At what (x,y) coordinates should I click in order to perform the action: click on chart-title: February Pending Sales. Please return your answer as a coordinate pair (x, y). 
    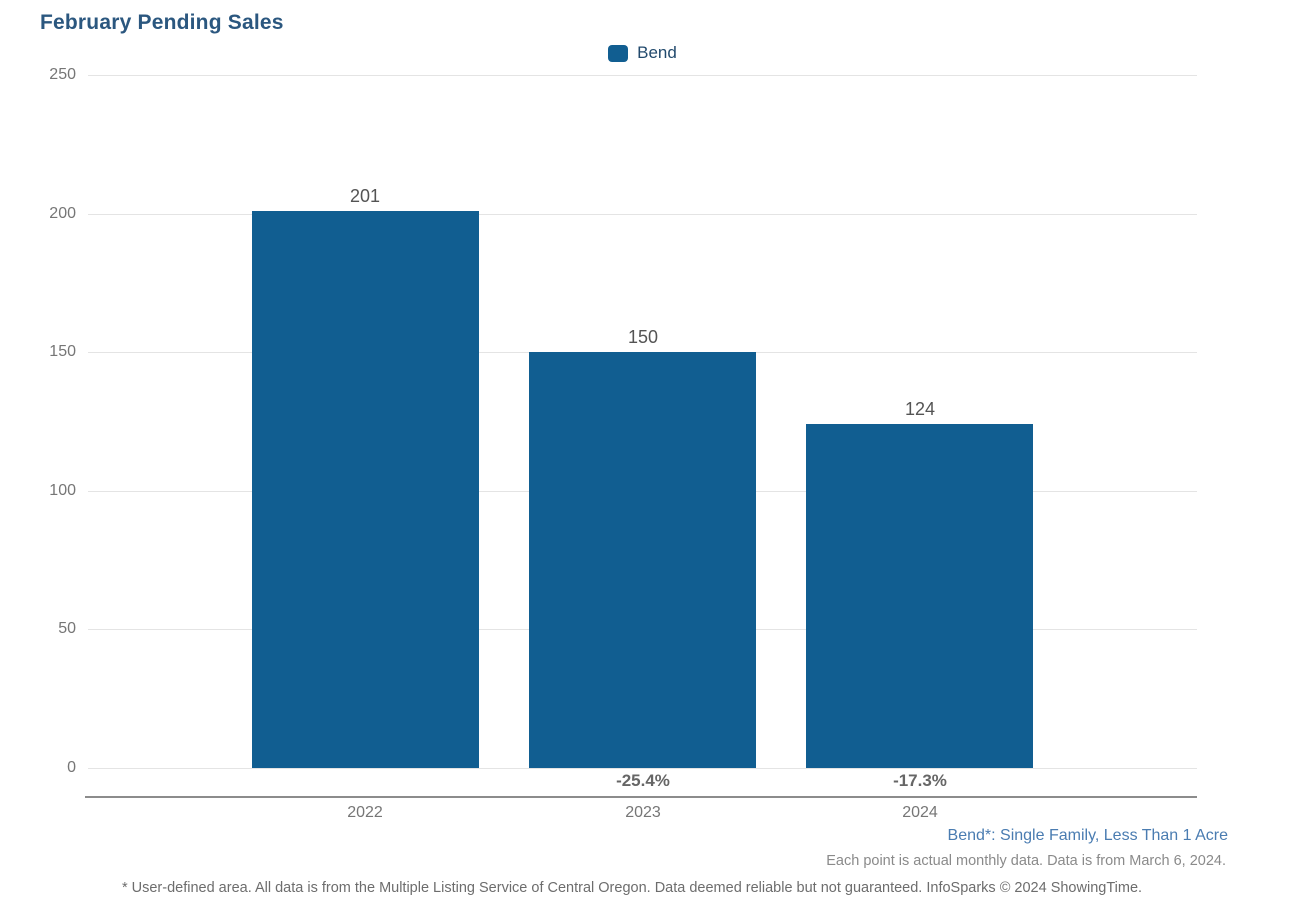
    Looking at the image, I should click on (162, 22).